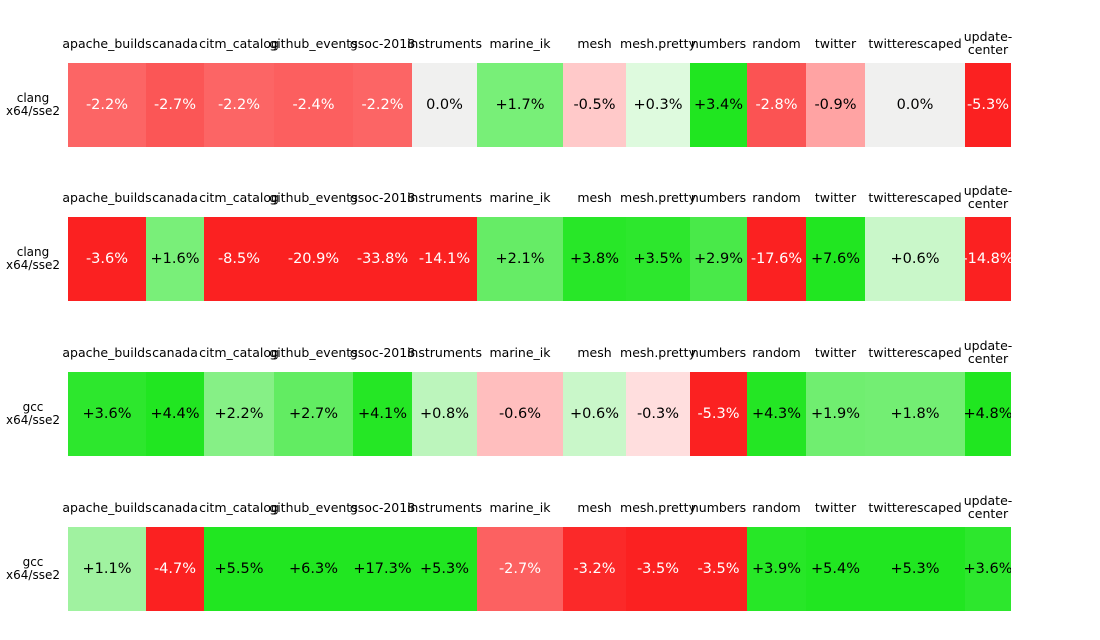  Describe the element at coordinates (776, 414) in the screenshot. I see `heatmap-cell: +4.3%` at that location.